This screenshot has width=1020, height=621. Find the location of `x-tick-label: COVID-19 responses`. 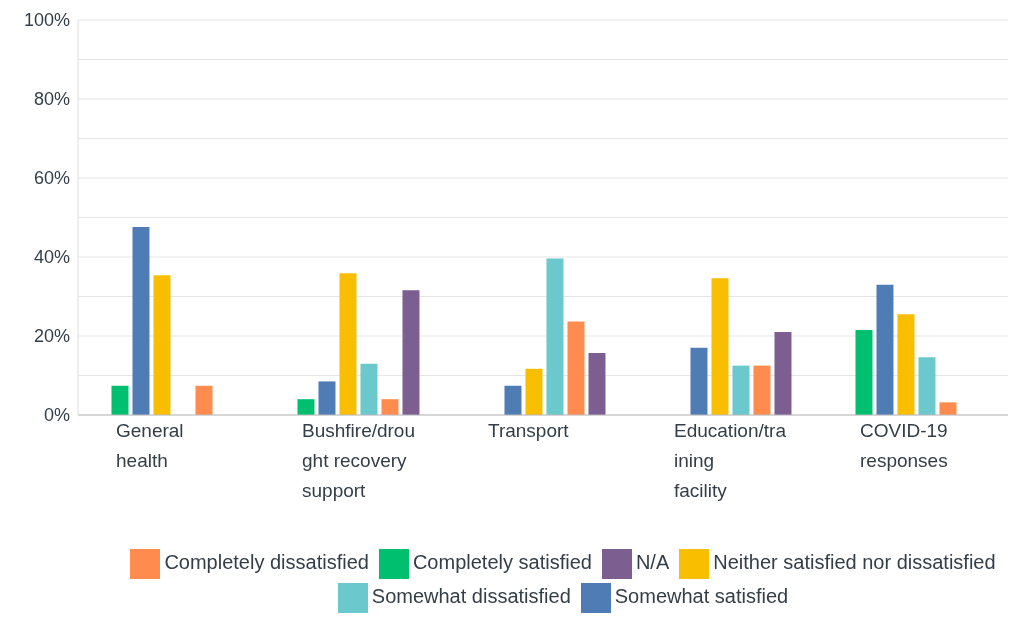

x-tick-label: COVID-19 responses is located at coordinates (904, 445).